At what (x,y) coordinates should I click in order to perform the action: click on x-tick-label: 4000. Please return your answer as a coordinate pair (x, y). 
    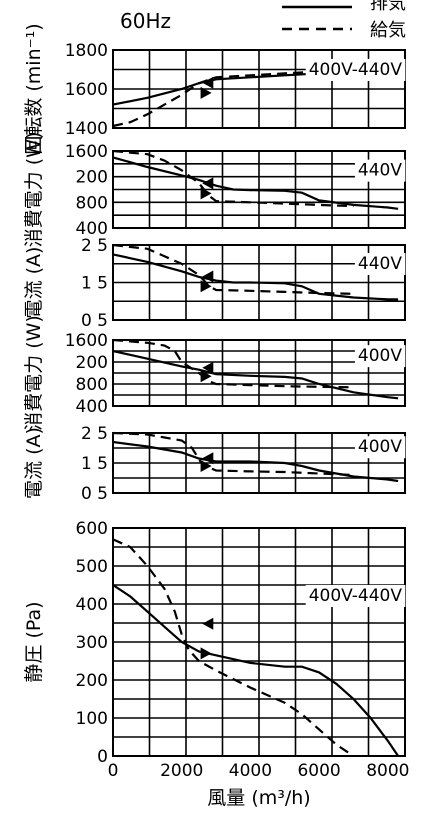
    Looking at the image, I should click on (250, 771).